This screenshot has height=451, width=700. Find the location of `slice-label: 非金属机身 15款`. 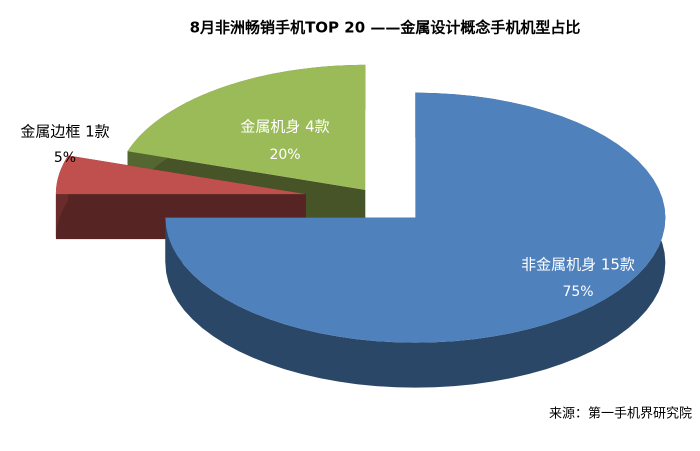

slice-label: 非金属机身 15款 is located at coordinates (578, 265).